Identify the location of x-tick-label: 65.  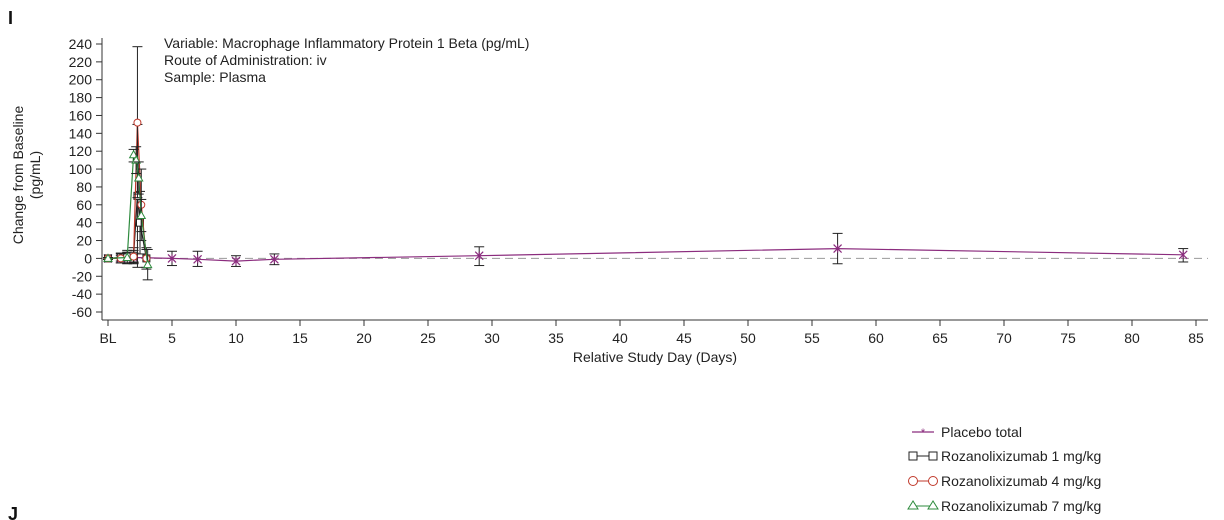
(940, 338).